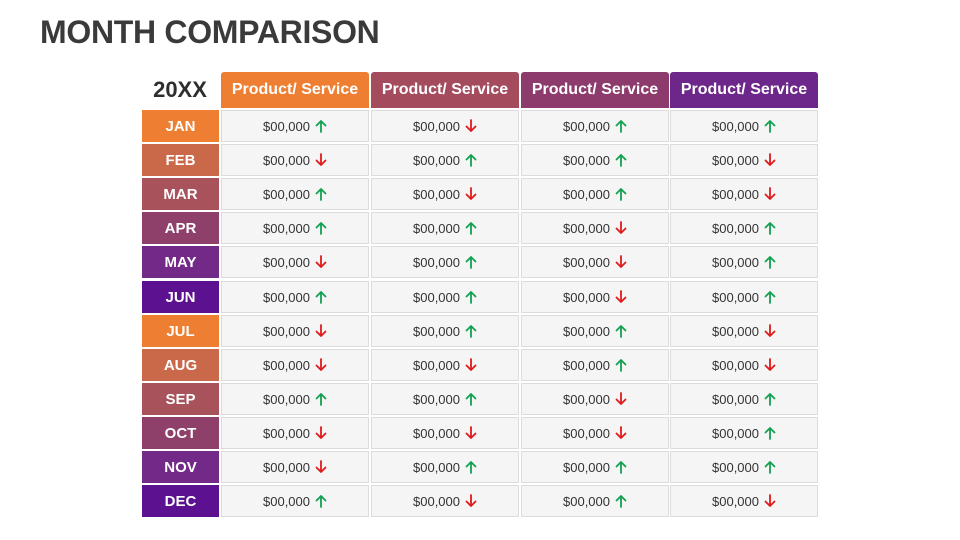 The width and height of the screenshot is (960, 540). What do you see at coordinates (180, 331) in the screenshot?
I see `month-label-jul: JUL` at bounding box center [180, 331].